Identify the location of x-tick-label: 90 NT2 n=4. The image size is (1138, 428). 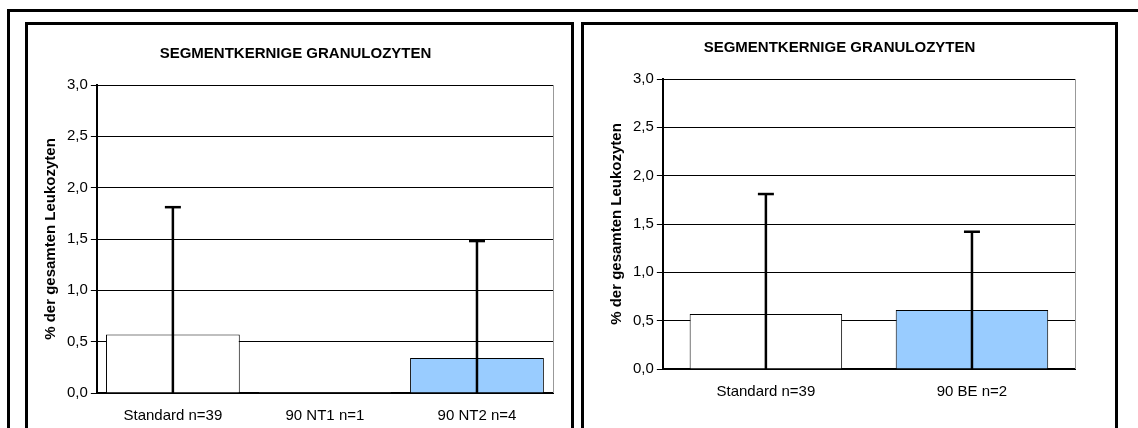
(477, 415).